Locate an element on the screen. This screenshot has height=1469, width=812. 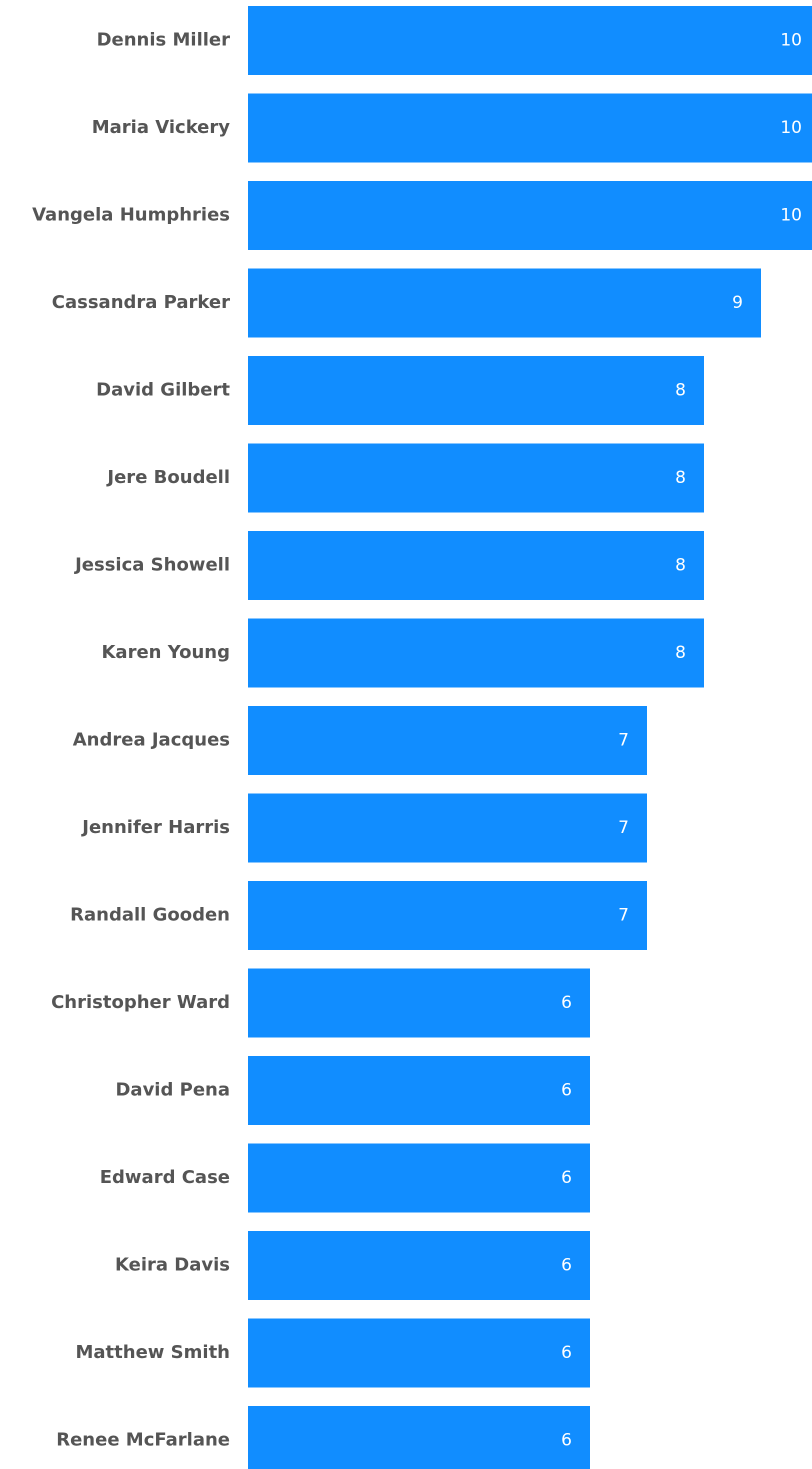
category-label: Randall Gooden is located at coordinates (150, 915).